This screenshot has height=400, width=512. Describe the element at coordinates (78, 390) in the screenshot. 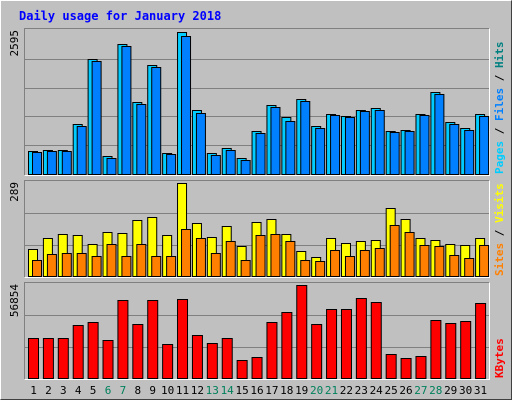

I see `x-tick-label-day-4: 4` at that location.